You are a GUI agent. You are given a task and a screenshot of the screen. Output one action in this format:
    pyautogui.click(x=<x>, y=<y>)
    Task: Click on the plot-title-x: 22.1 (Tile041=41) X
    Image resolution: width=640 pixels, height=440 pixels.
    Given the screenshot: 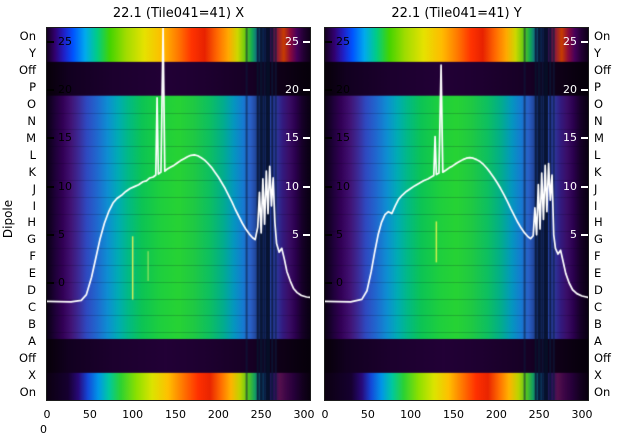 What is the action you would take?
    pyautogui.click(x=178, y=13)
    